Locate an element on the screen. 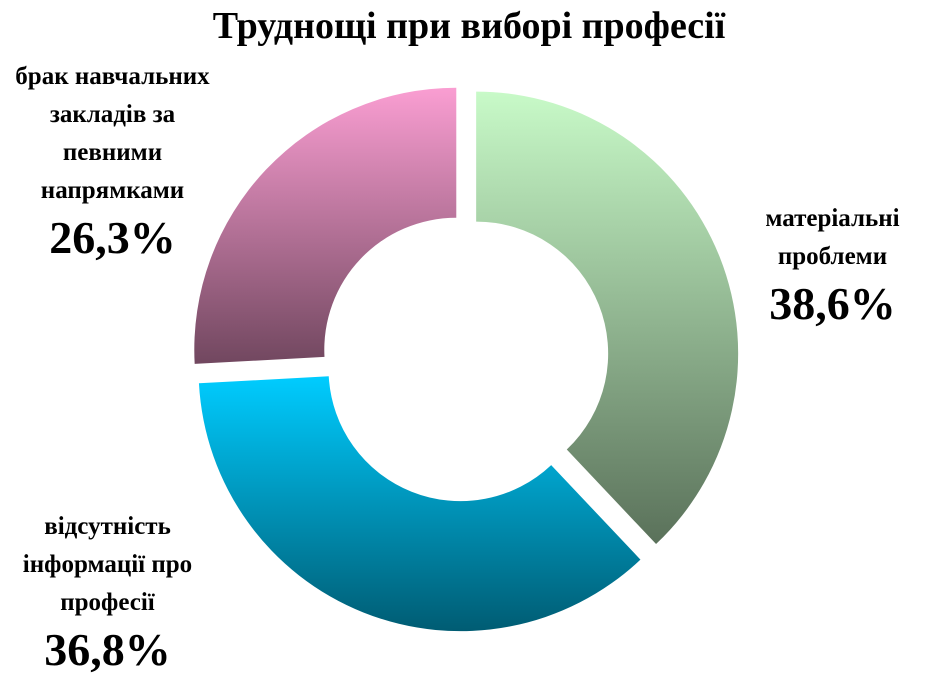  value-label: 36,8% is located at coordinates (107, 649).